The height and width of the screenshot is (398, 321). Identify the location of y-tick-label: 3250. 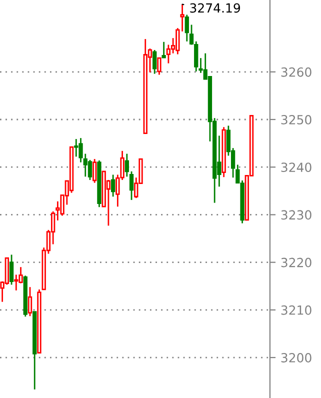
(296, 119).